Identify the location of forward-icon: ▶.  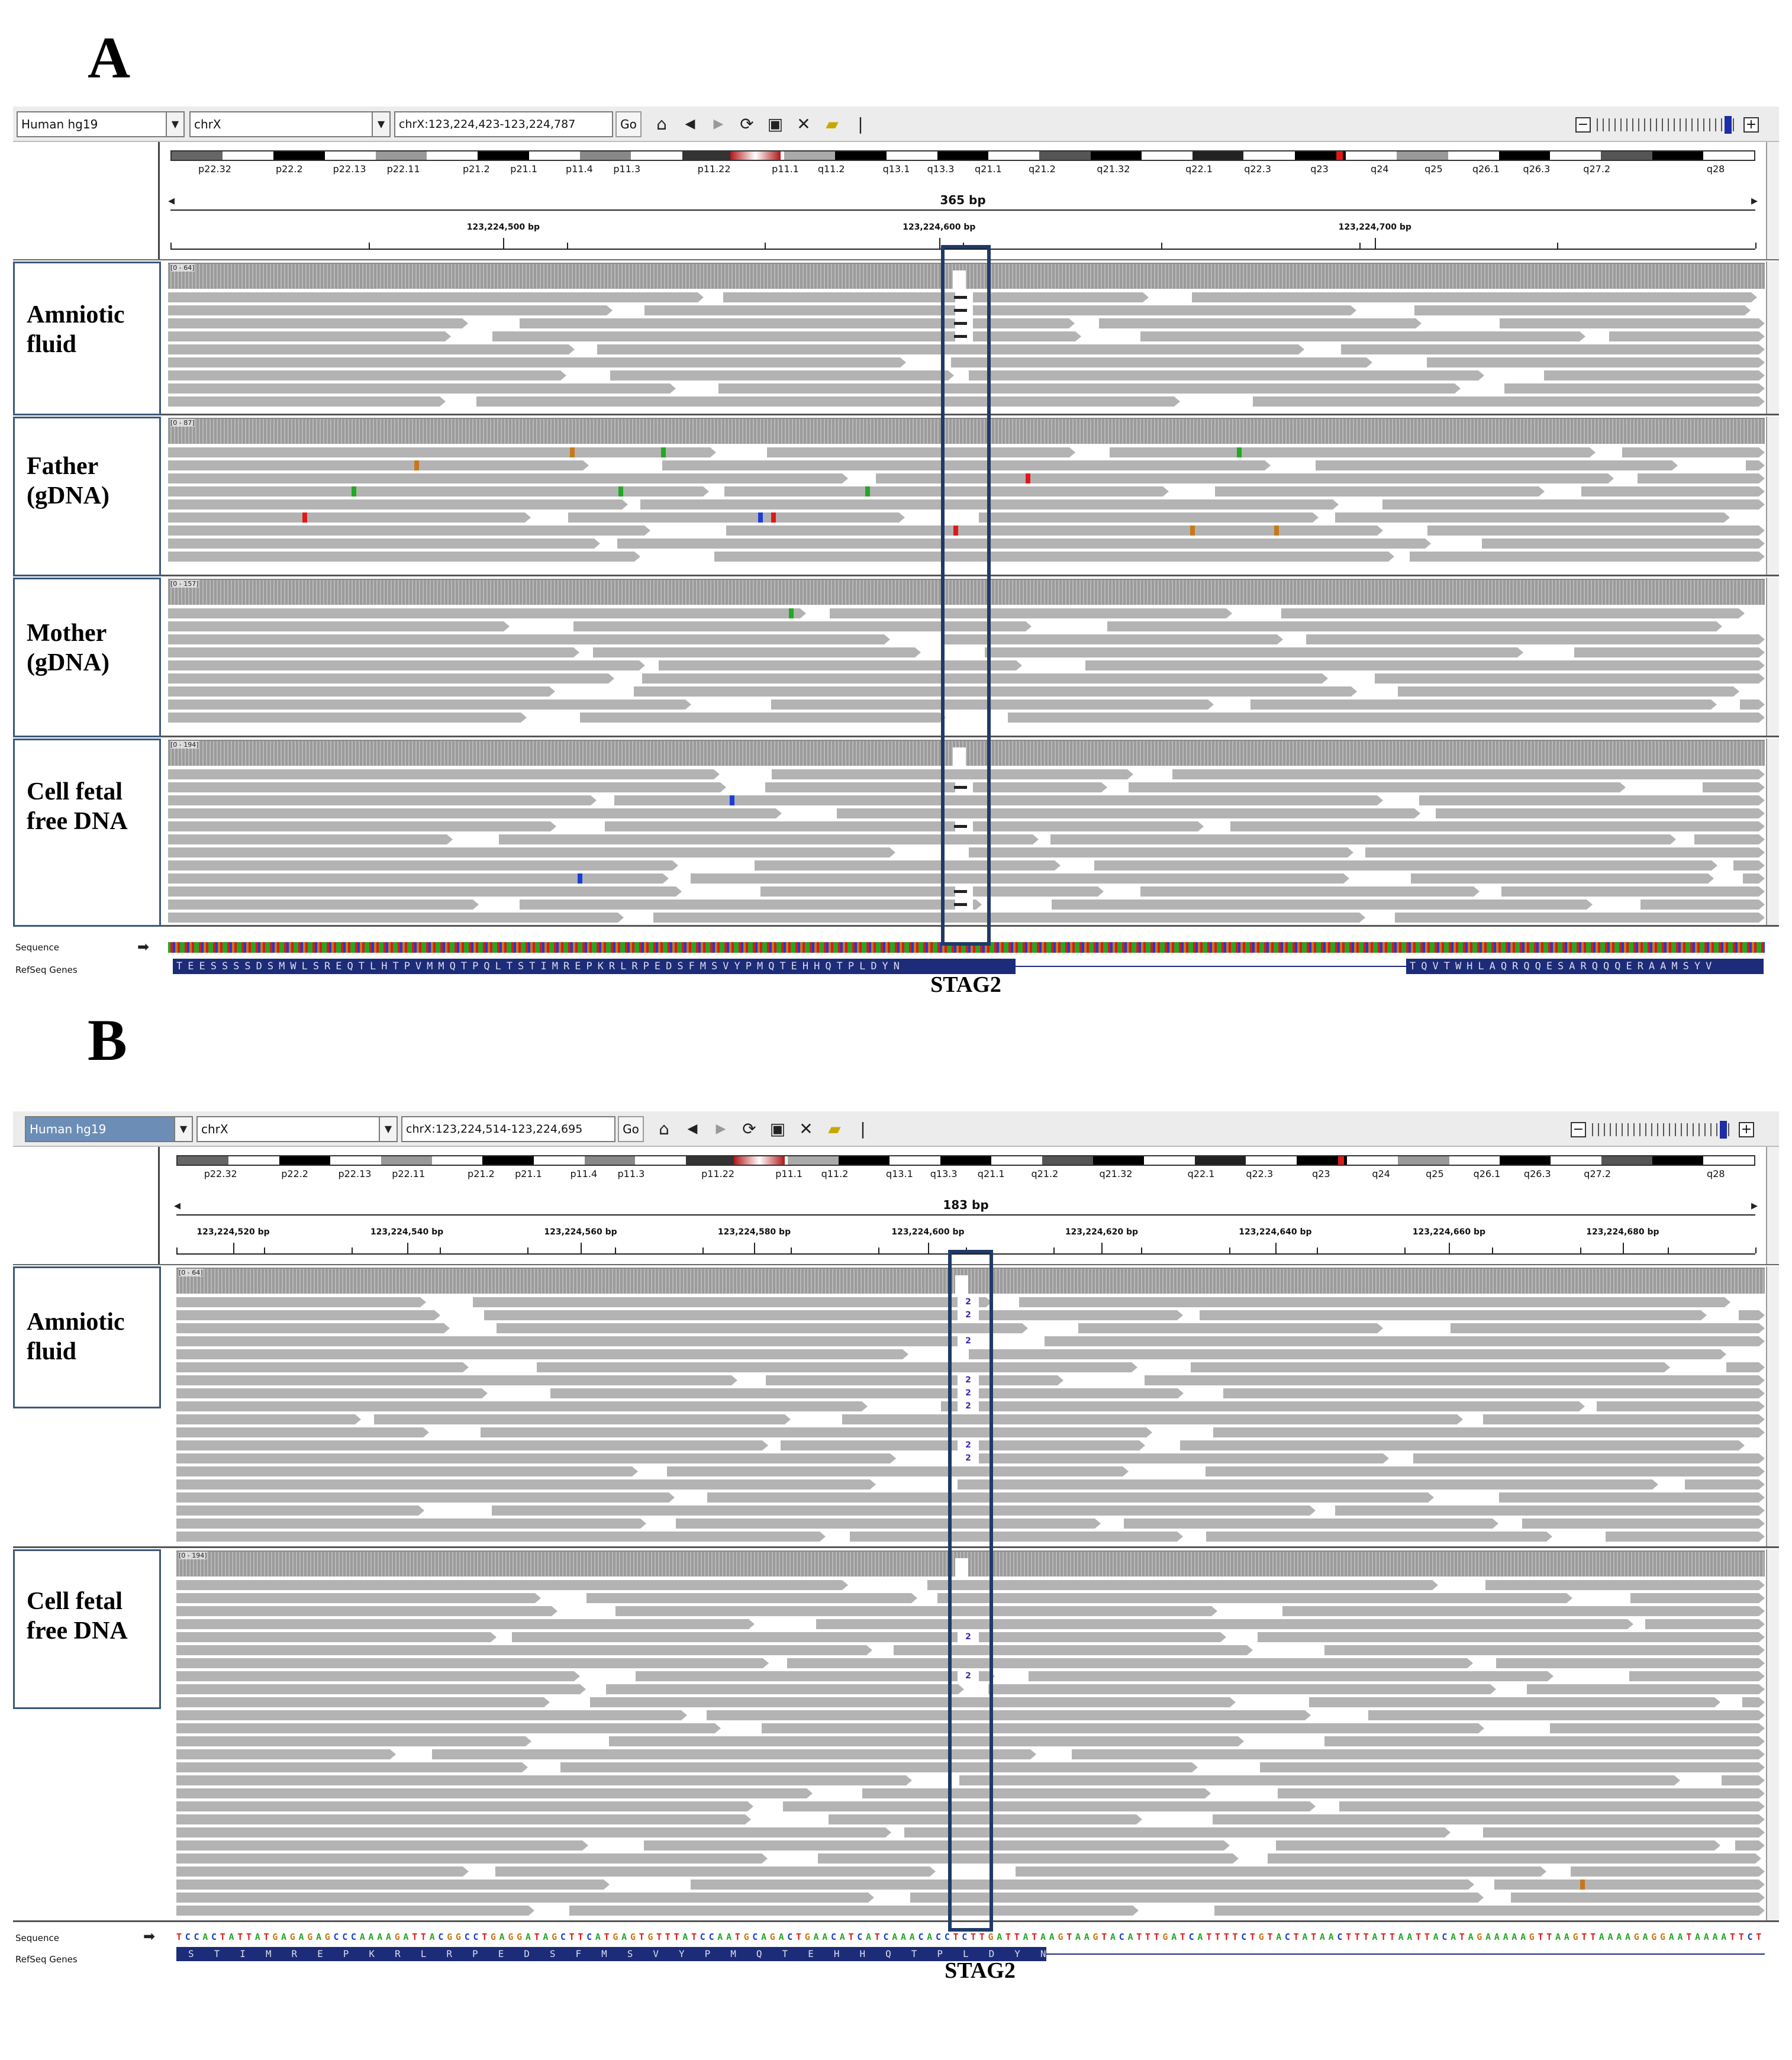
(718, 124).